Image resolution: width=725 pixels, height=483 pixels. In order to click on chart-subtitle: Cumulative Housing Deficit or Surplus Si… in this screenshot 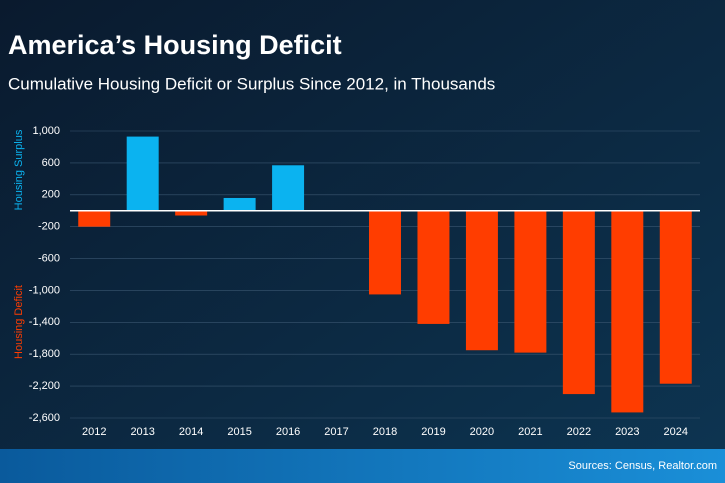, I will do `click(251, 83)`.